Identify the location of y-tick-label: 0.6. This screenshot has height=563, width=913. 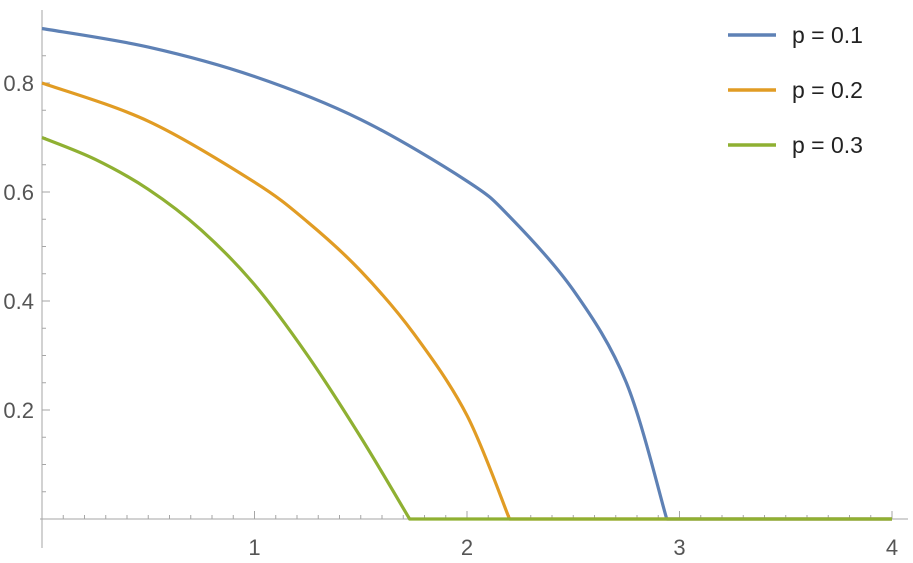
(18, 192).